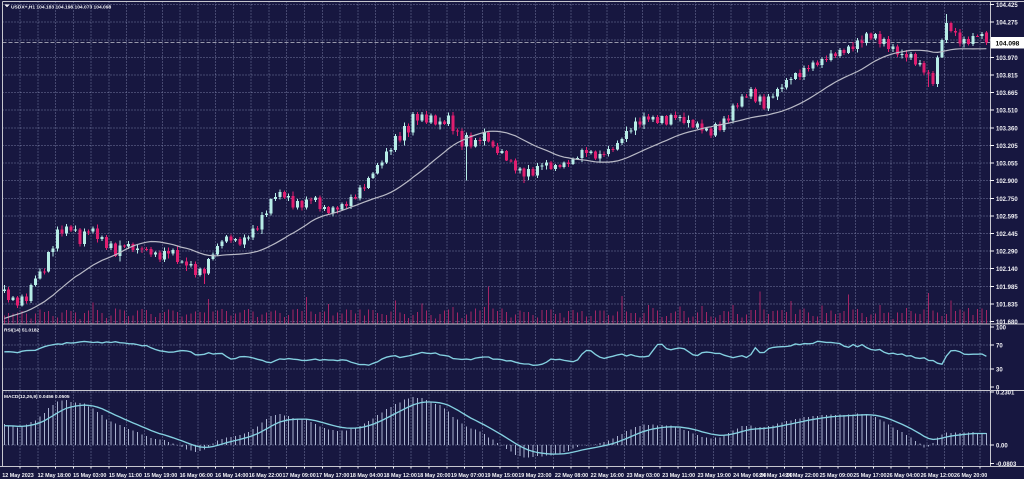 This screenshot has height=479, width=1024. Describe the element at coordinates (231, 476) in the screenshot. I see `svg-text: 16 May 14:00` at that location.